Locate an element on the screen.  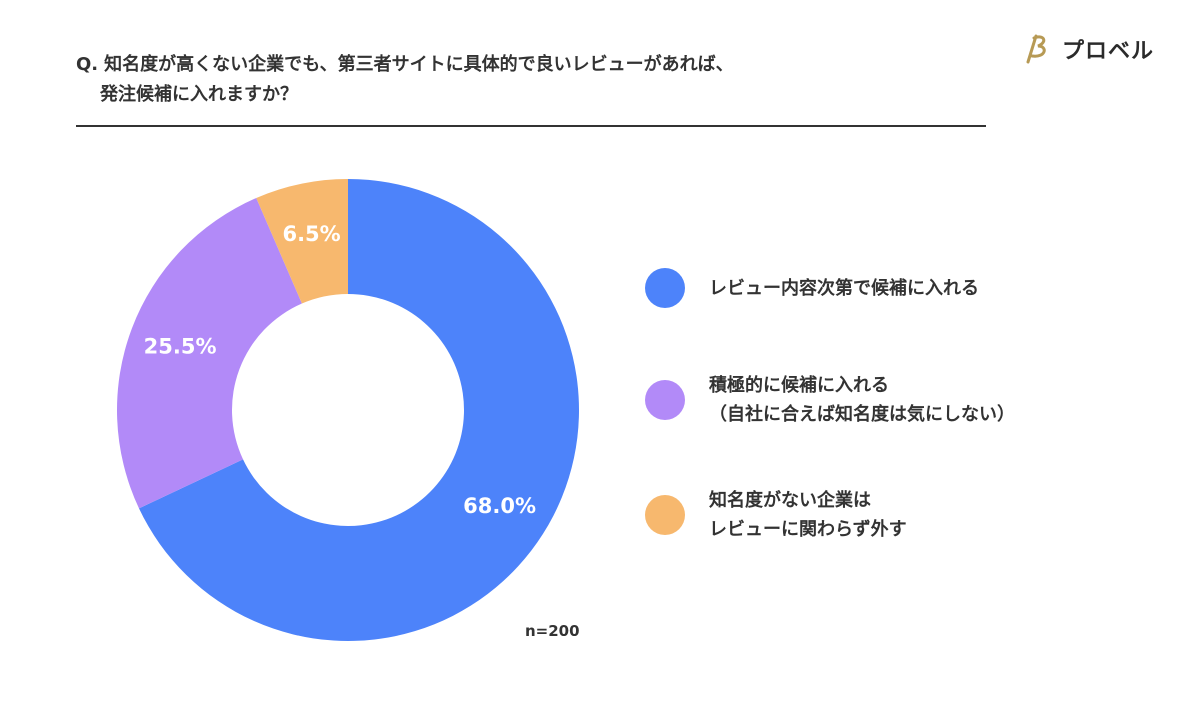
title-divider is located at coordinates (531, 126).